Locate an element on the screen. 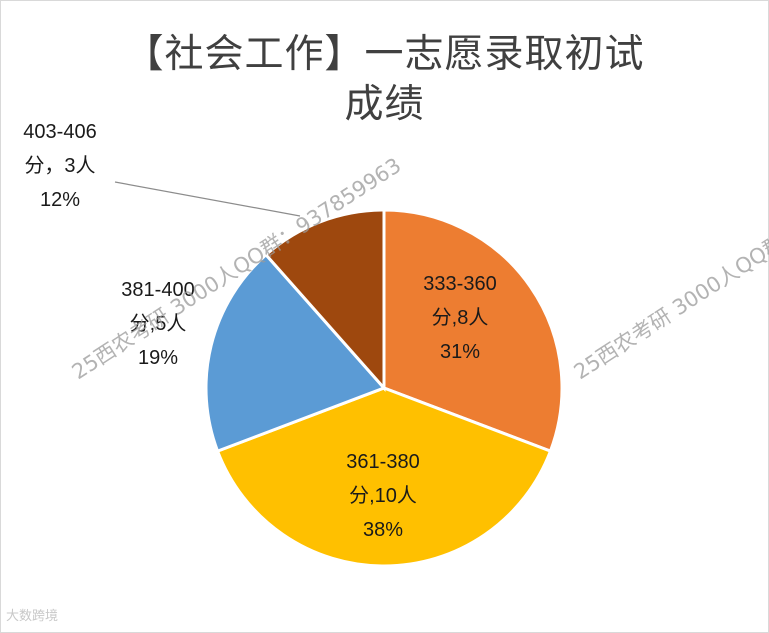  slice-label-3: 381-400 分,5人 19% is located at coordinates (157, 324).